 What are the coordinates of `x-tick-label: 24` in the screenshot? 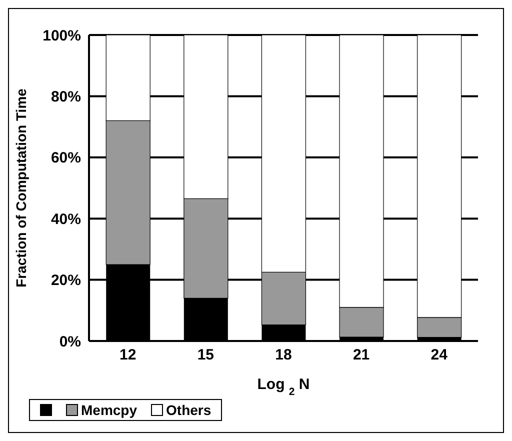 It's located at (439, 355).